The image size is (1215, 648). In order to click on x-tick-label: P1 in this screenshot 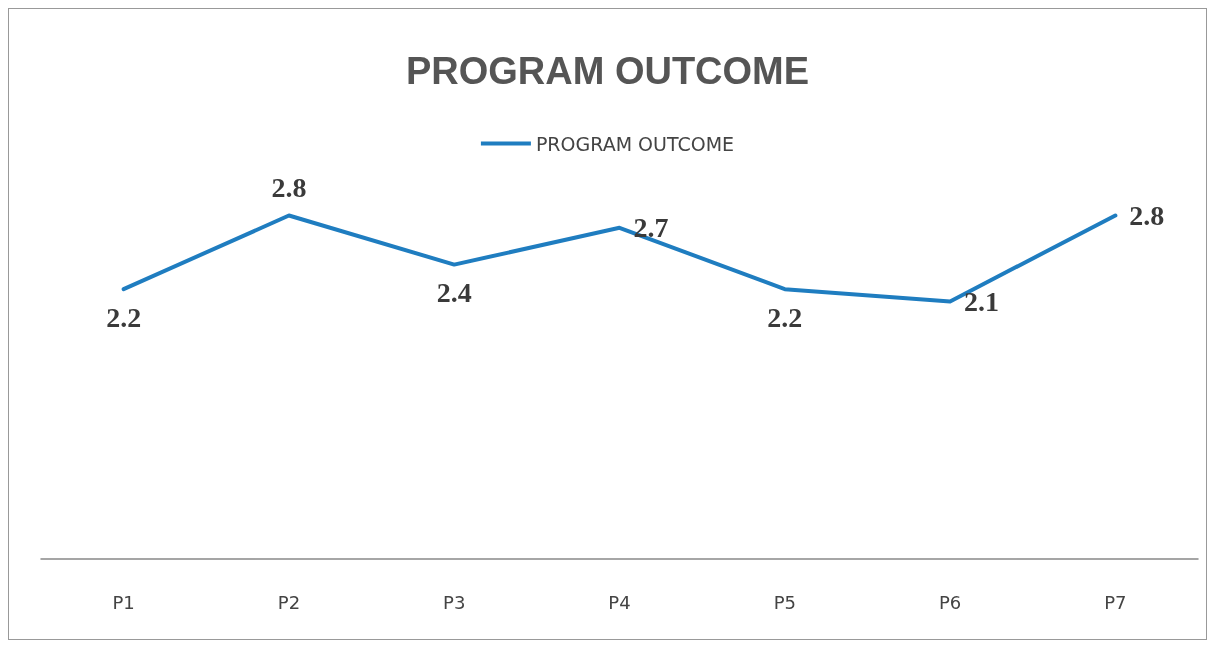, I will do `click(123, 602)`.